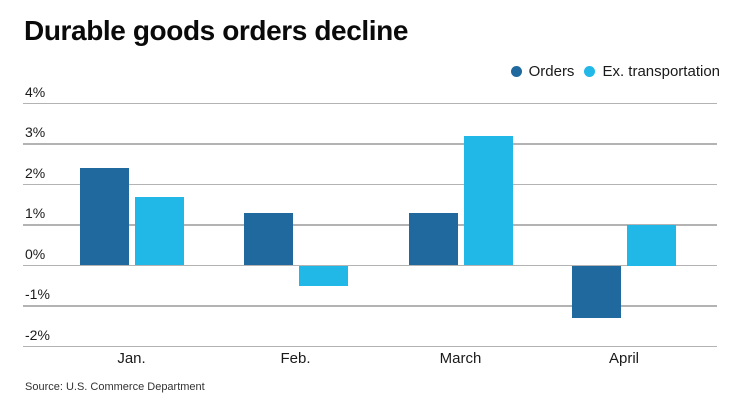 The height and width of the screenshot is (416, 740). What do you see at coordinates (35, 253) in the screenshot?
I see `y-axis-label-0pct: 0%` at bounding box center [35, 253].